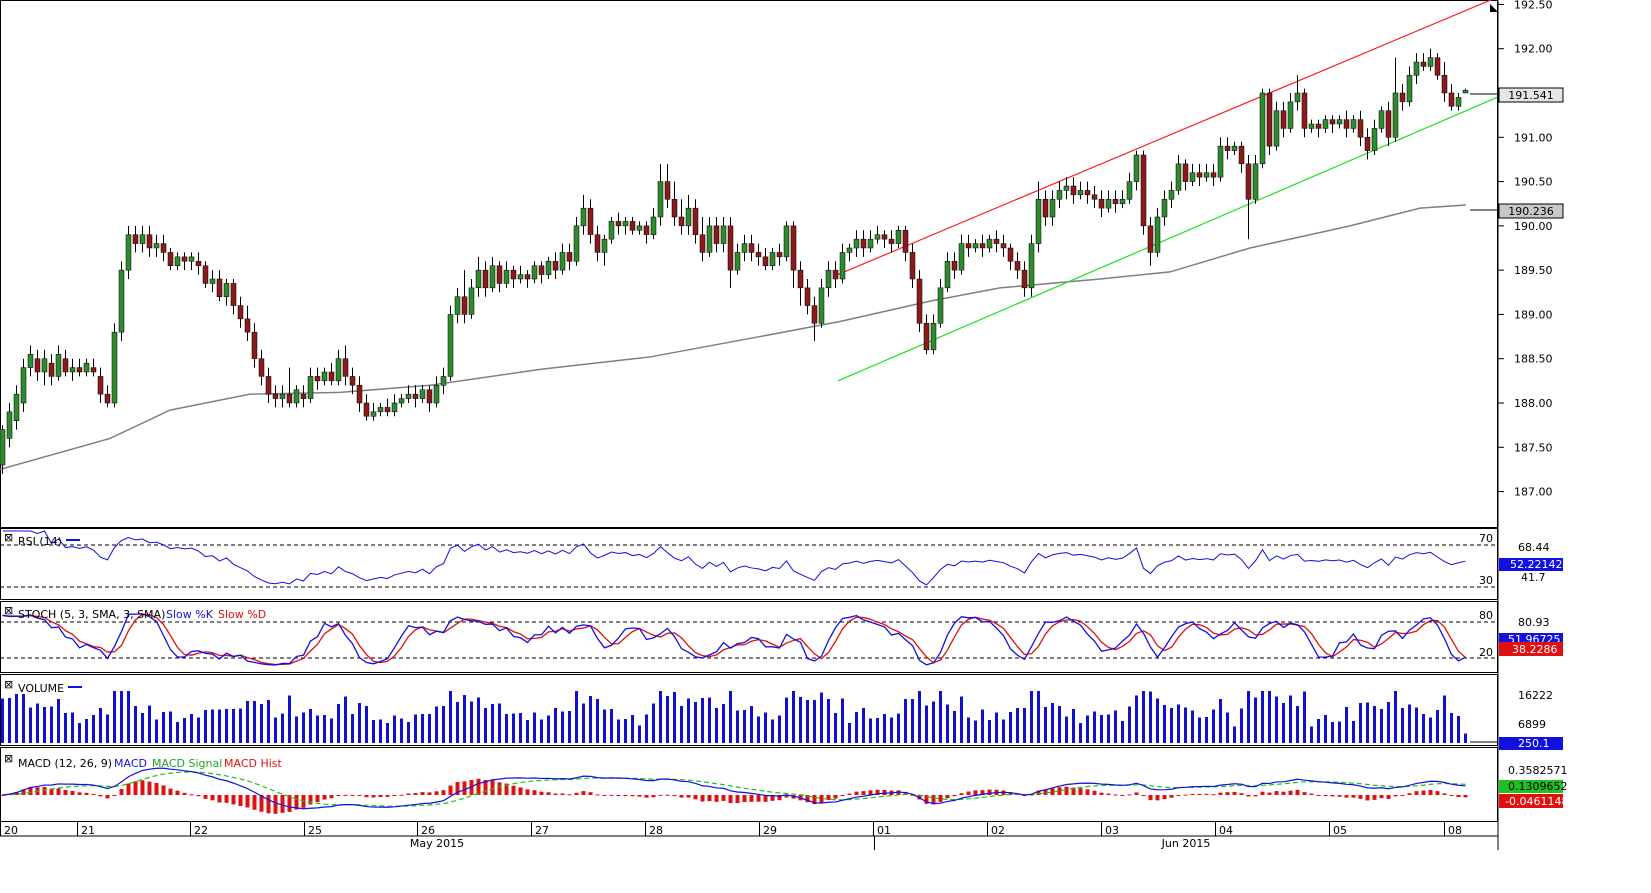 This screenshot has height=893, width=1651. What do you see at coordinates (1517, 211) in the screenshot?
I see `ma-value-tag: 190.236` at bounding box center [1517, 211].